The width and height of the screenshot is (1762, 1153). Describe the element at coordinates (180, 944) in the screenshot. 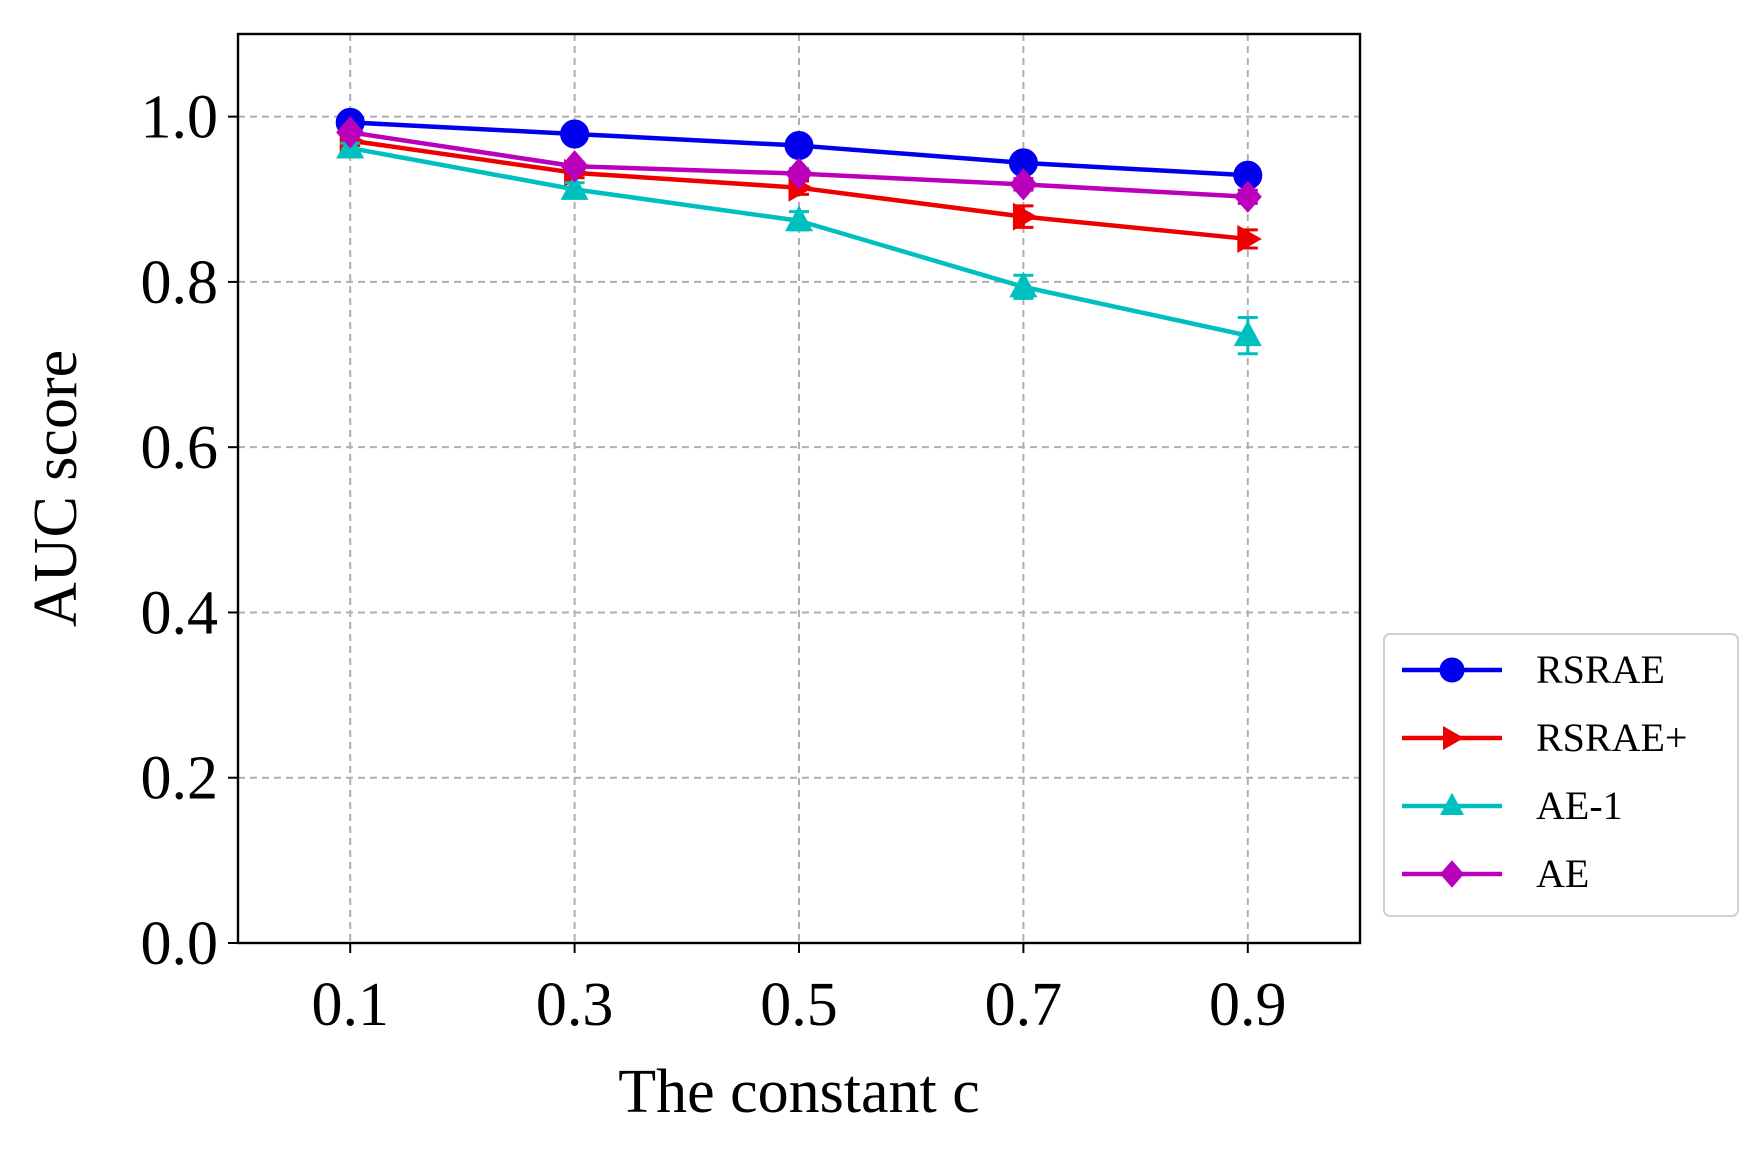

I see `y-tick-label: 0.0` at that location.